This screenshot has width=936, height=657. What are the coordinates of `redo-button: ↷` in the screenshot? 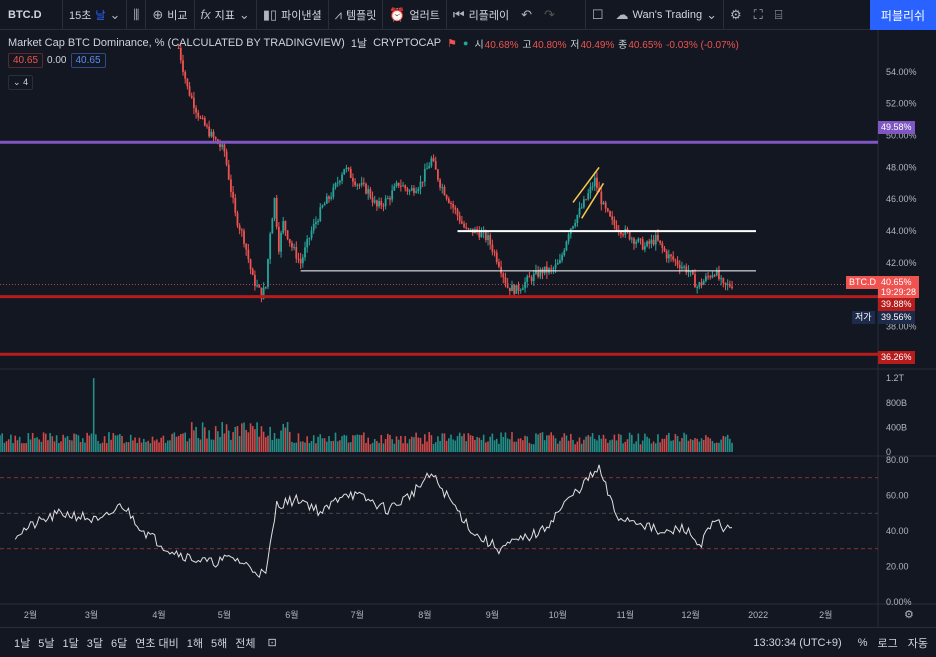 It's located at (549, 15).